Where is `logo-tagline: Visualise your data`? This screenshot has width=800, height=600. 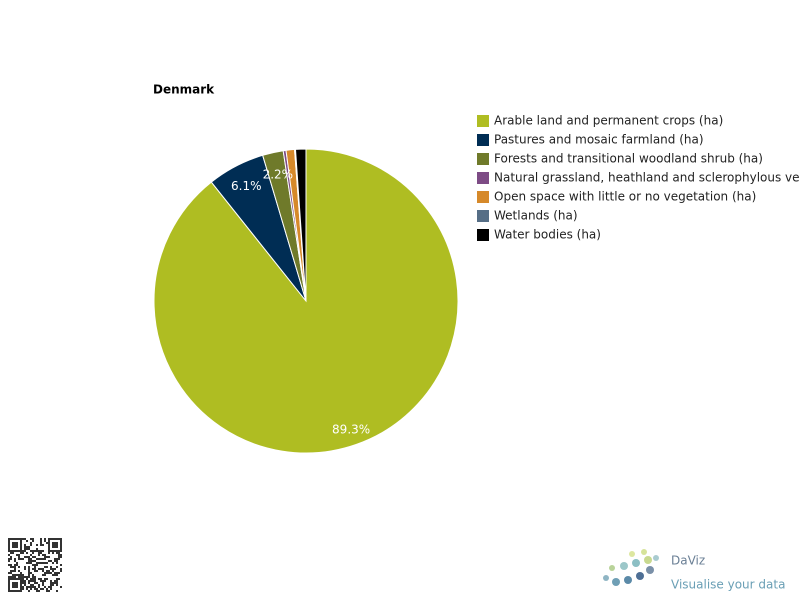
logo-tagline: Visualise your data is located at coordinates (728, 585).